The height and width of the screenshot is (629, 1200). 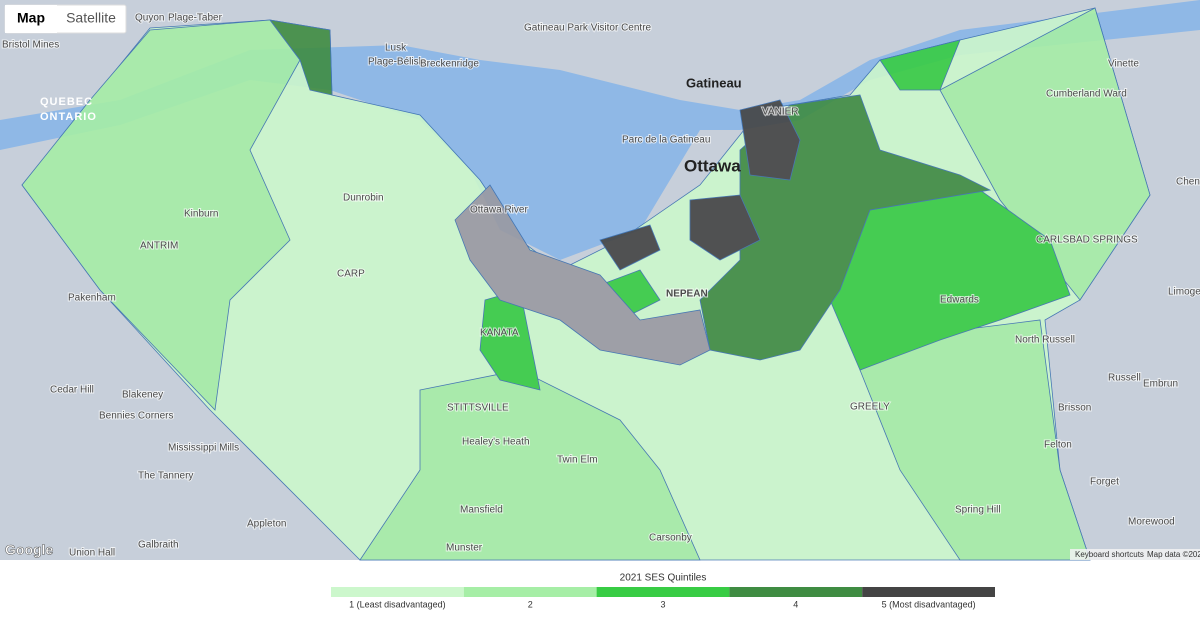 What do you see at coordinates (363, 198) in the screenshot?
I see `place-label: Dunrobin` at bounding box center [363, 198].